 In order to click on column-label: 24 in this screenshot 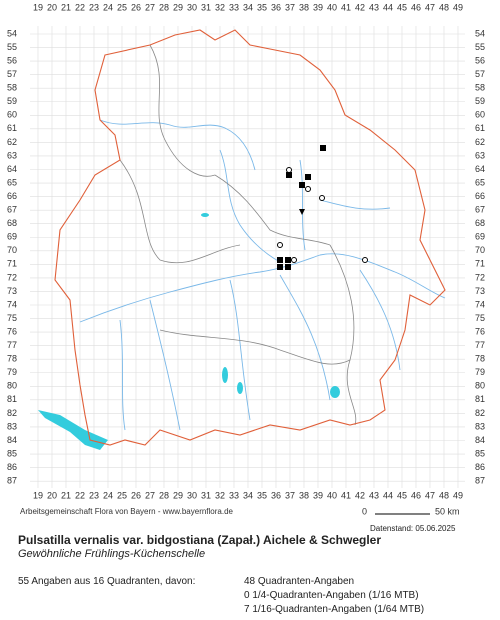, I will do `click(108, 7)`.